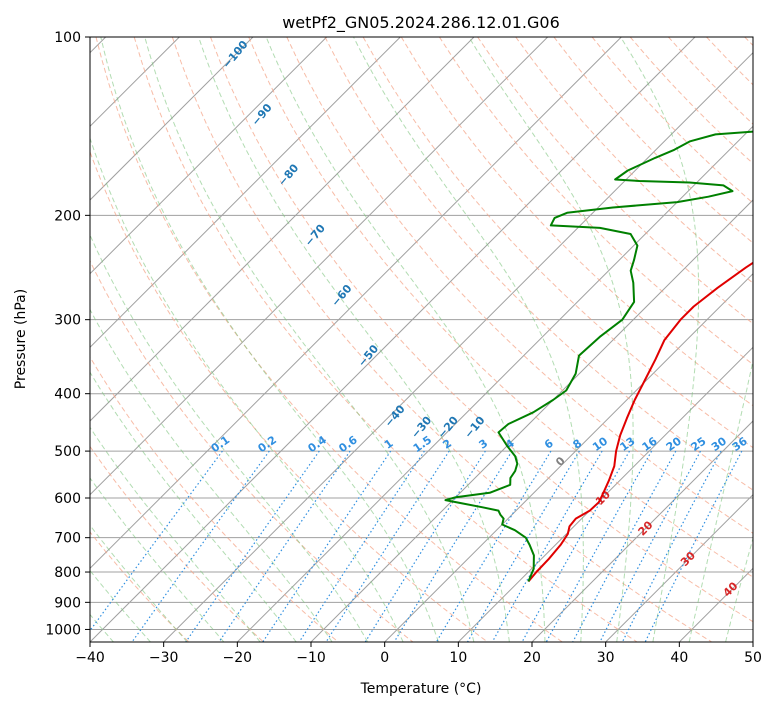 The width and height of the screenshot is (775, 708). Describe the element at coordinates (532, 658) in the screenshot. I see `x-tick-label: 20` at that location.